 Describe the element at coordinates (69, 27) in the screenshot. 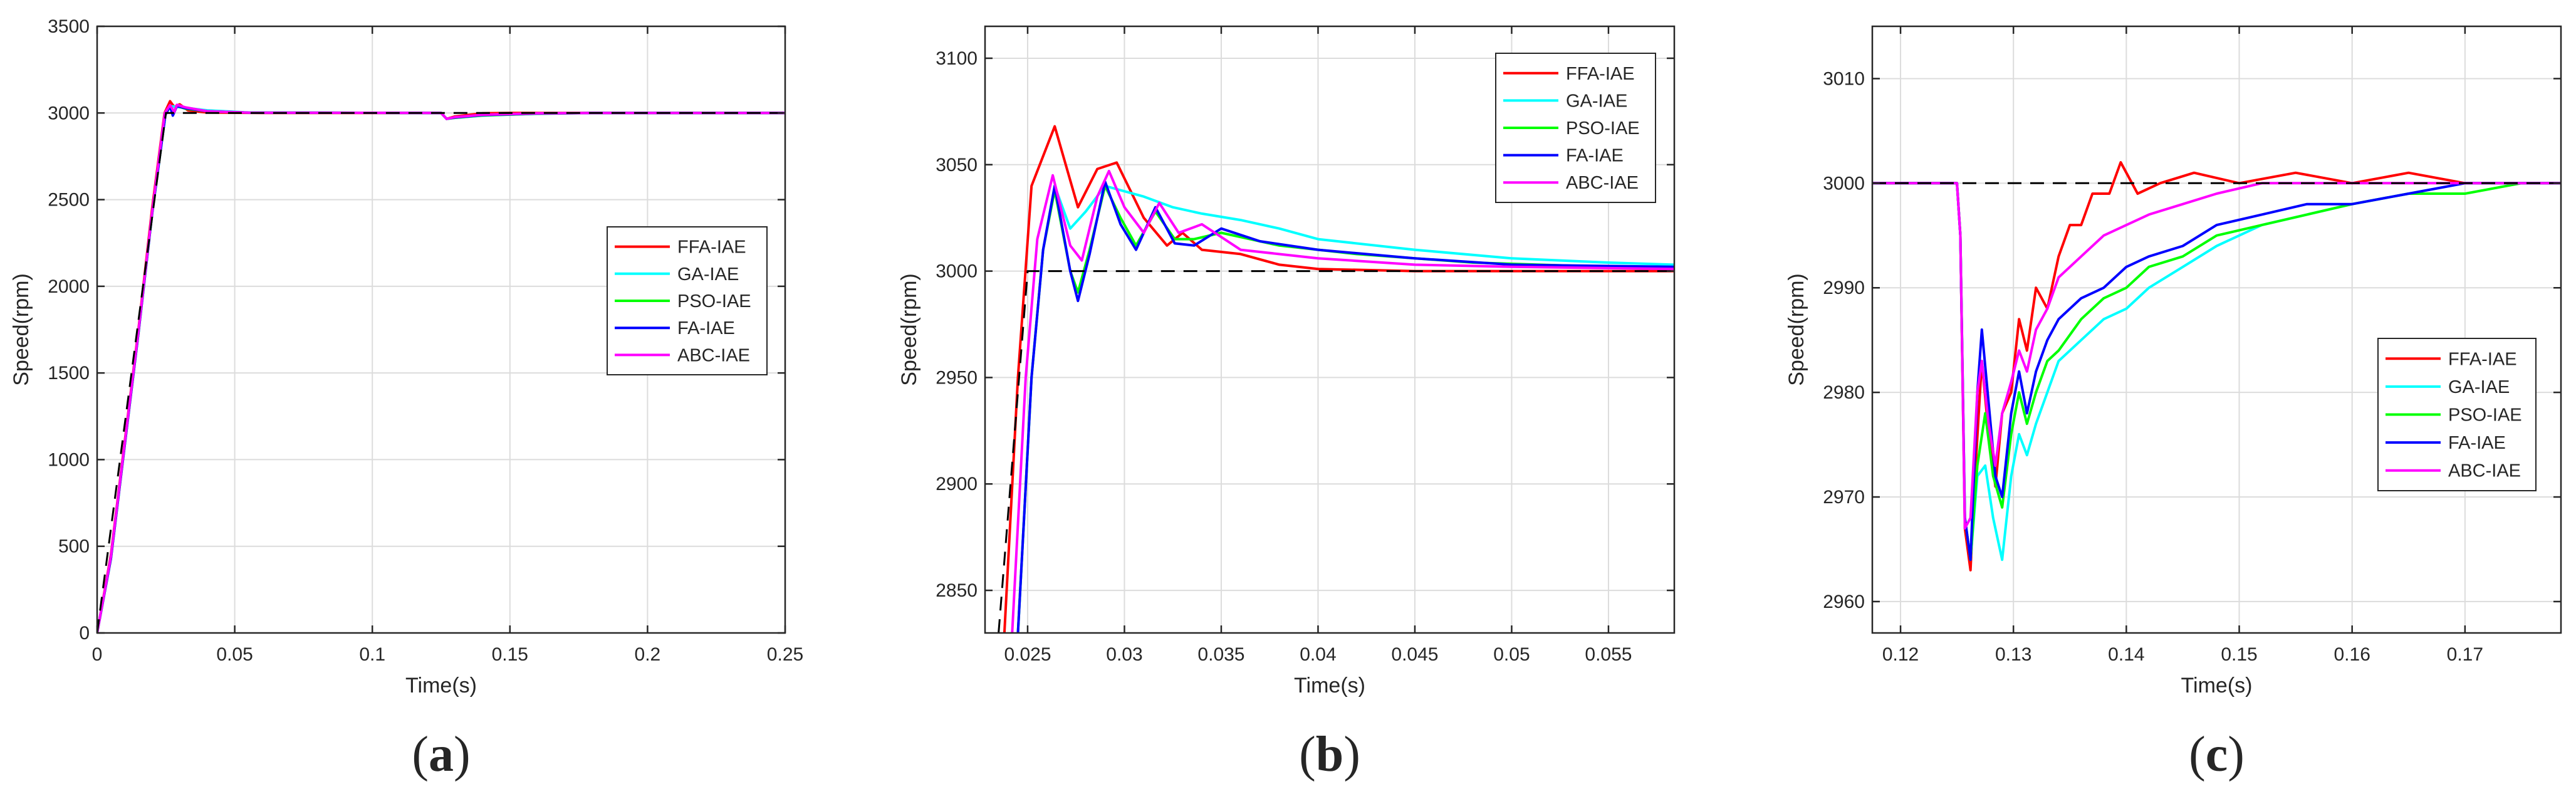

I see `y-tick-label: 3500` at that location.